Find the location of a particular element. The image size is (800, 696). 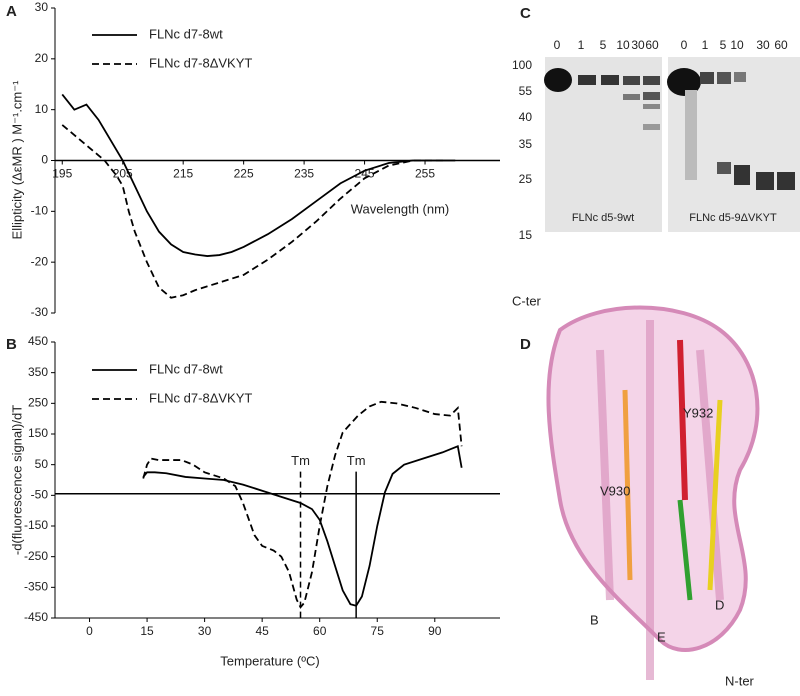

y-tick-label: 50 is located at coordinates (42, 464).